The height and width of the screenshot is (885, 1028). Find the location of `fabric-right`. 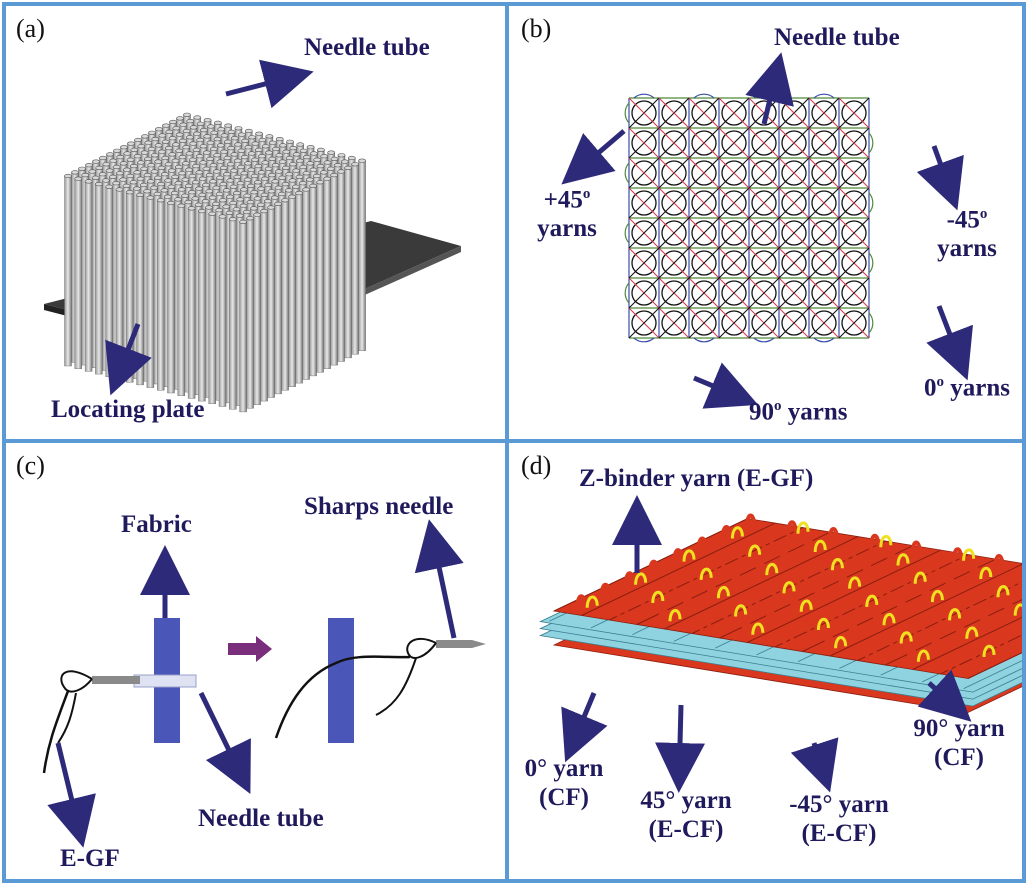

fabric-right is located at coordinates (341, 680).